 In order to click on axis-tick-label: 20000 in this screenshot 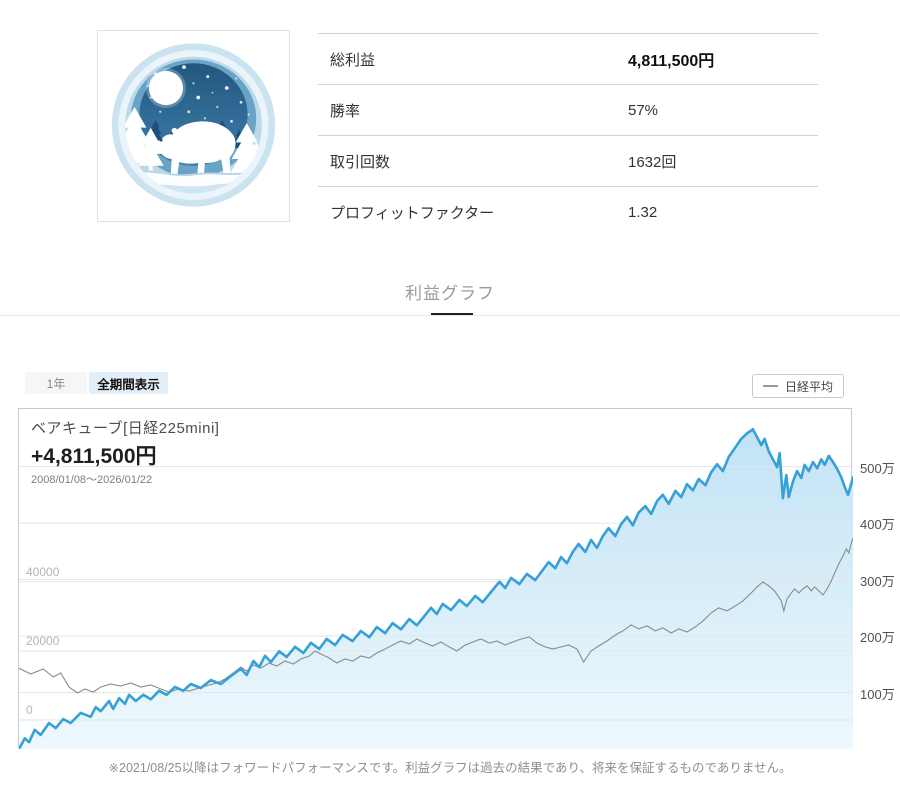, I will do `click(43, 640)`.